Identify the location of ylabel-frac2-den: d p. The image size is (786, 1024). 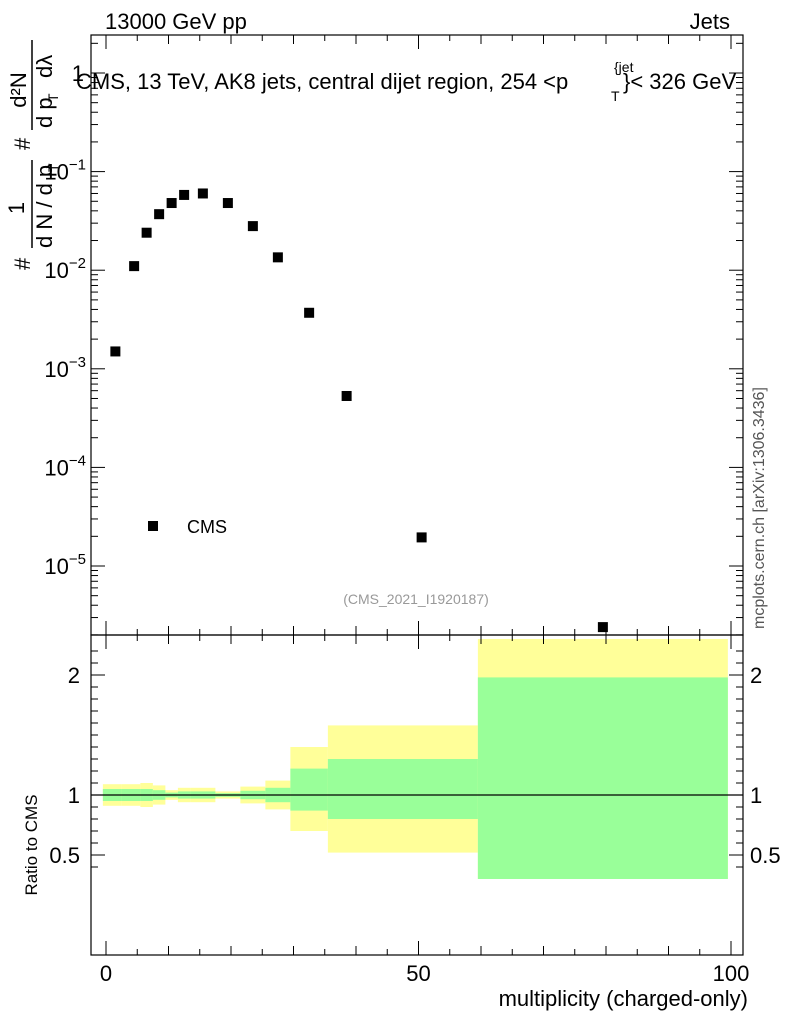
(44, 112).